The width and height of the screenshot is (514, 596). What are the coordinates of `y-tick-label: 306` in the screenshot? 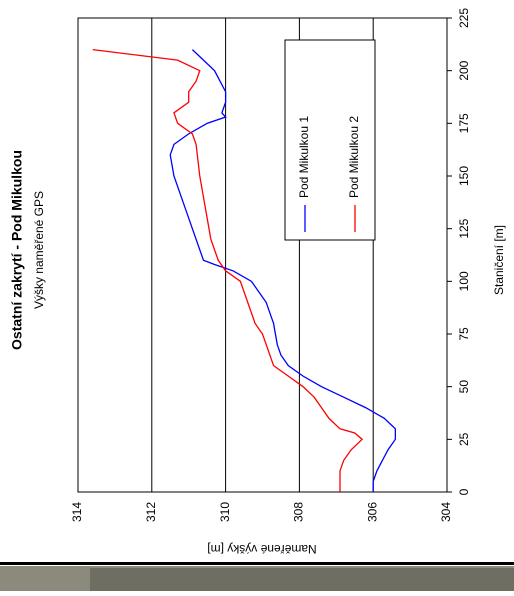 It's located at (372, 512).